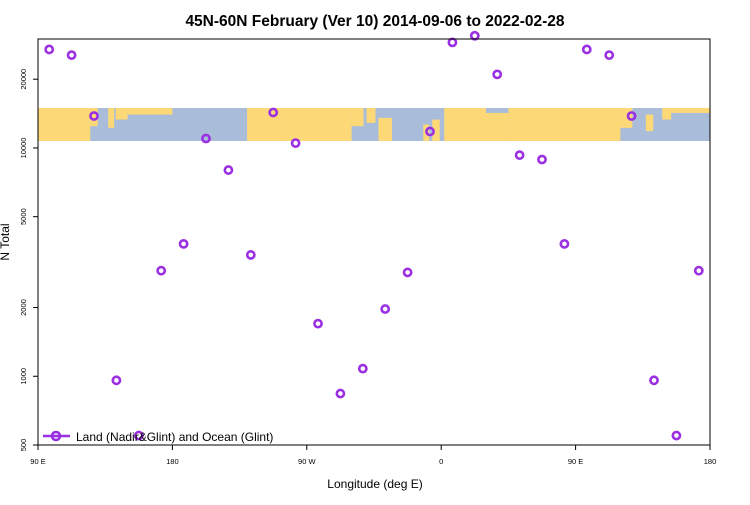  I want to click on world-map-band, so click(374, 124).